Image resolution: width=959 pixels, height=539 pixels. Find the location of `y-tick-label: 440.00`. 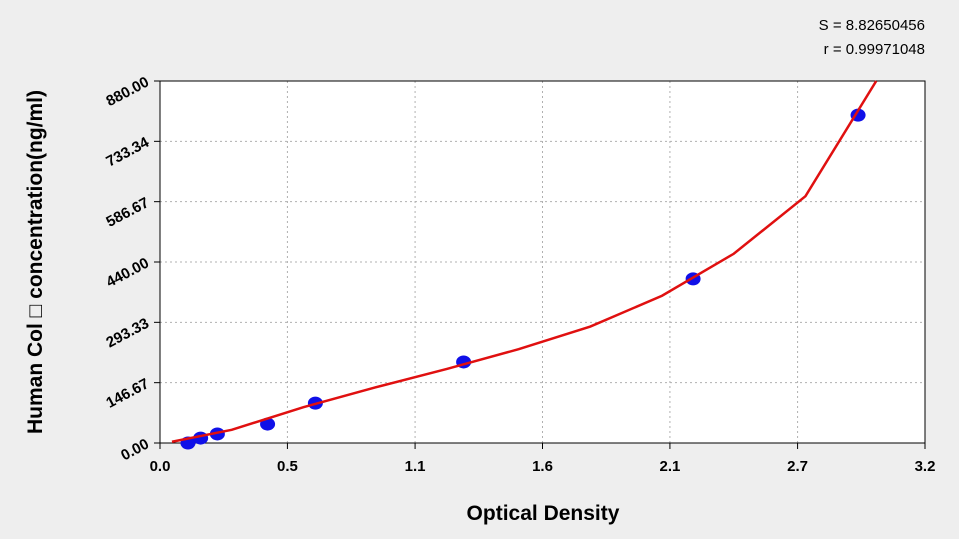

y-tick-label: 440.00 is located at coordinates (127, 273).